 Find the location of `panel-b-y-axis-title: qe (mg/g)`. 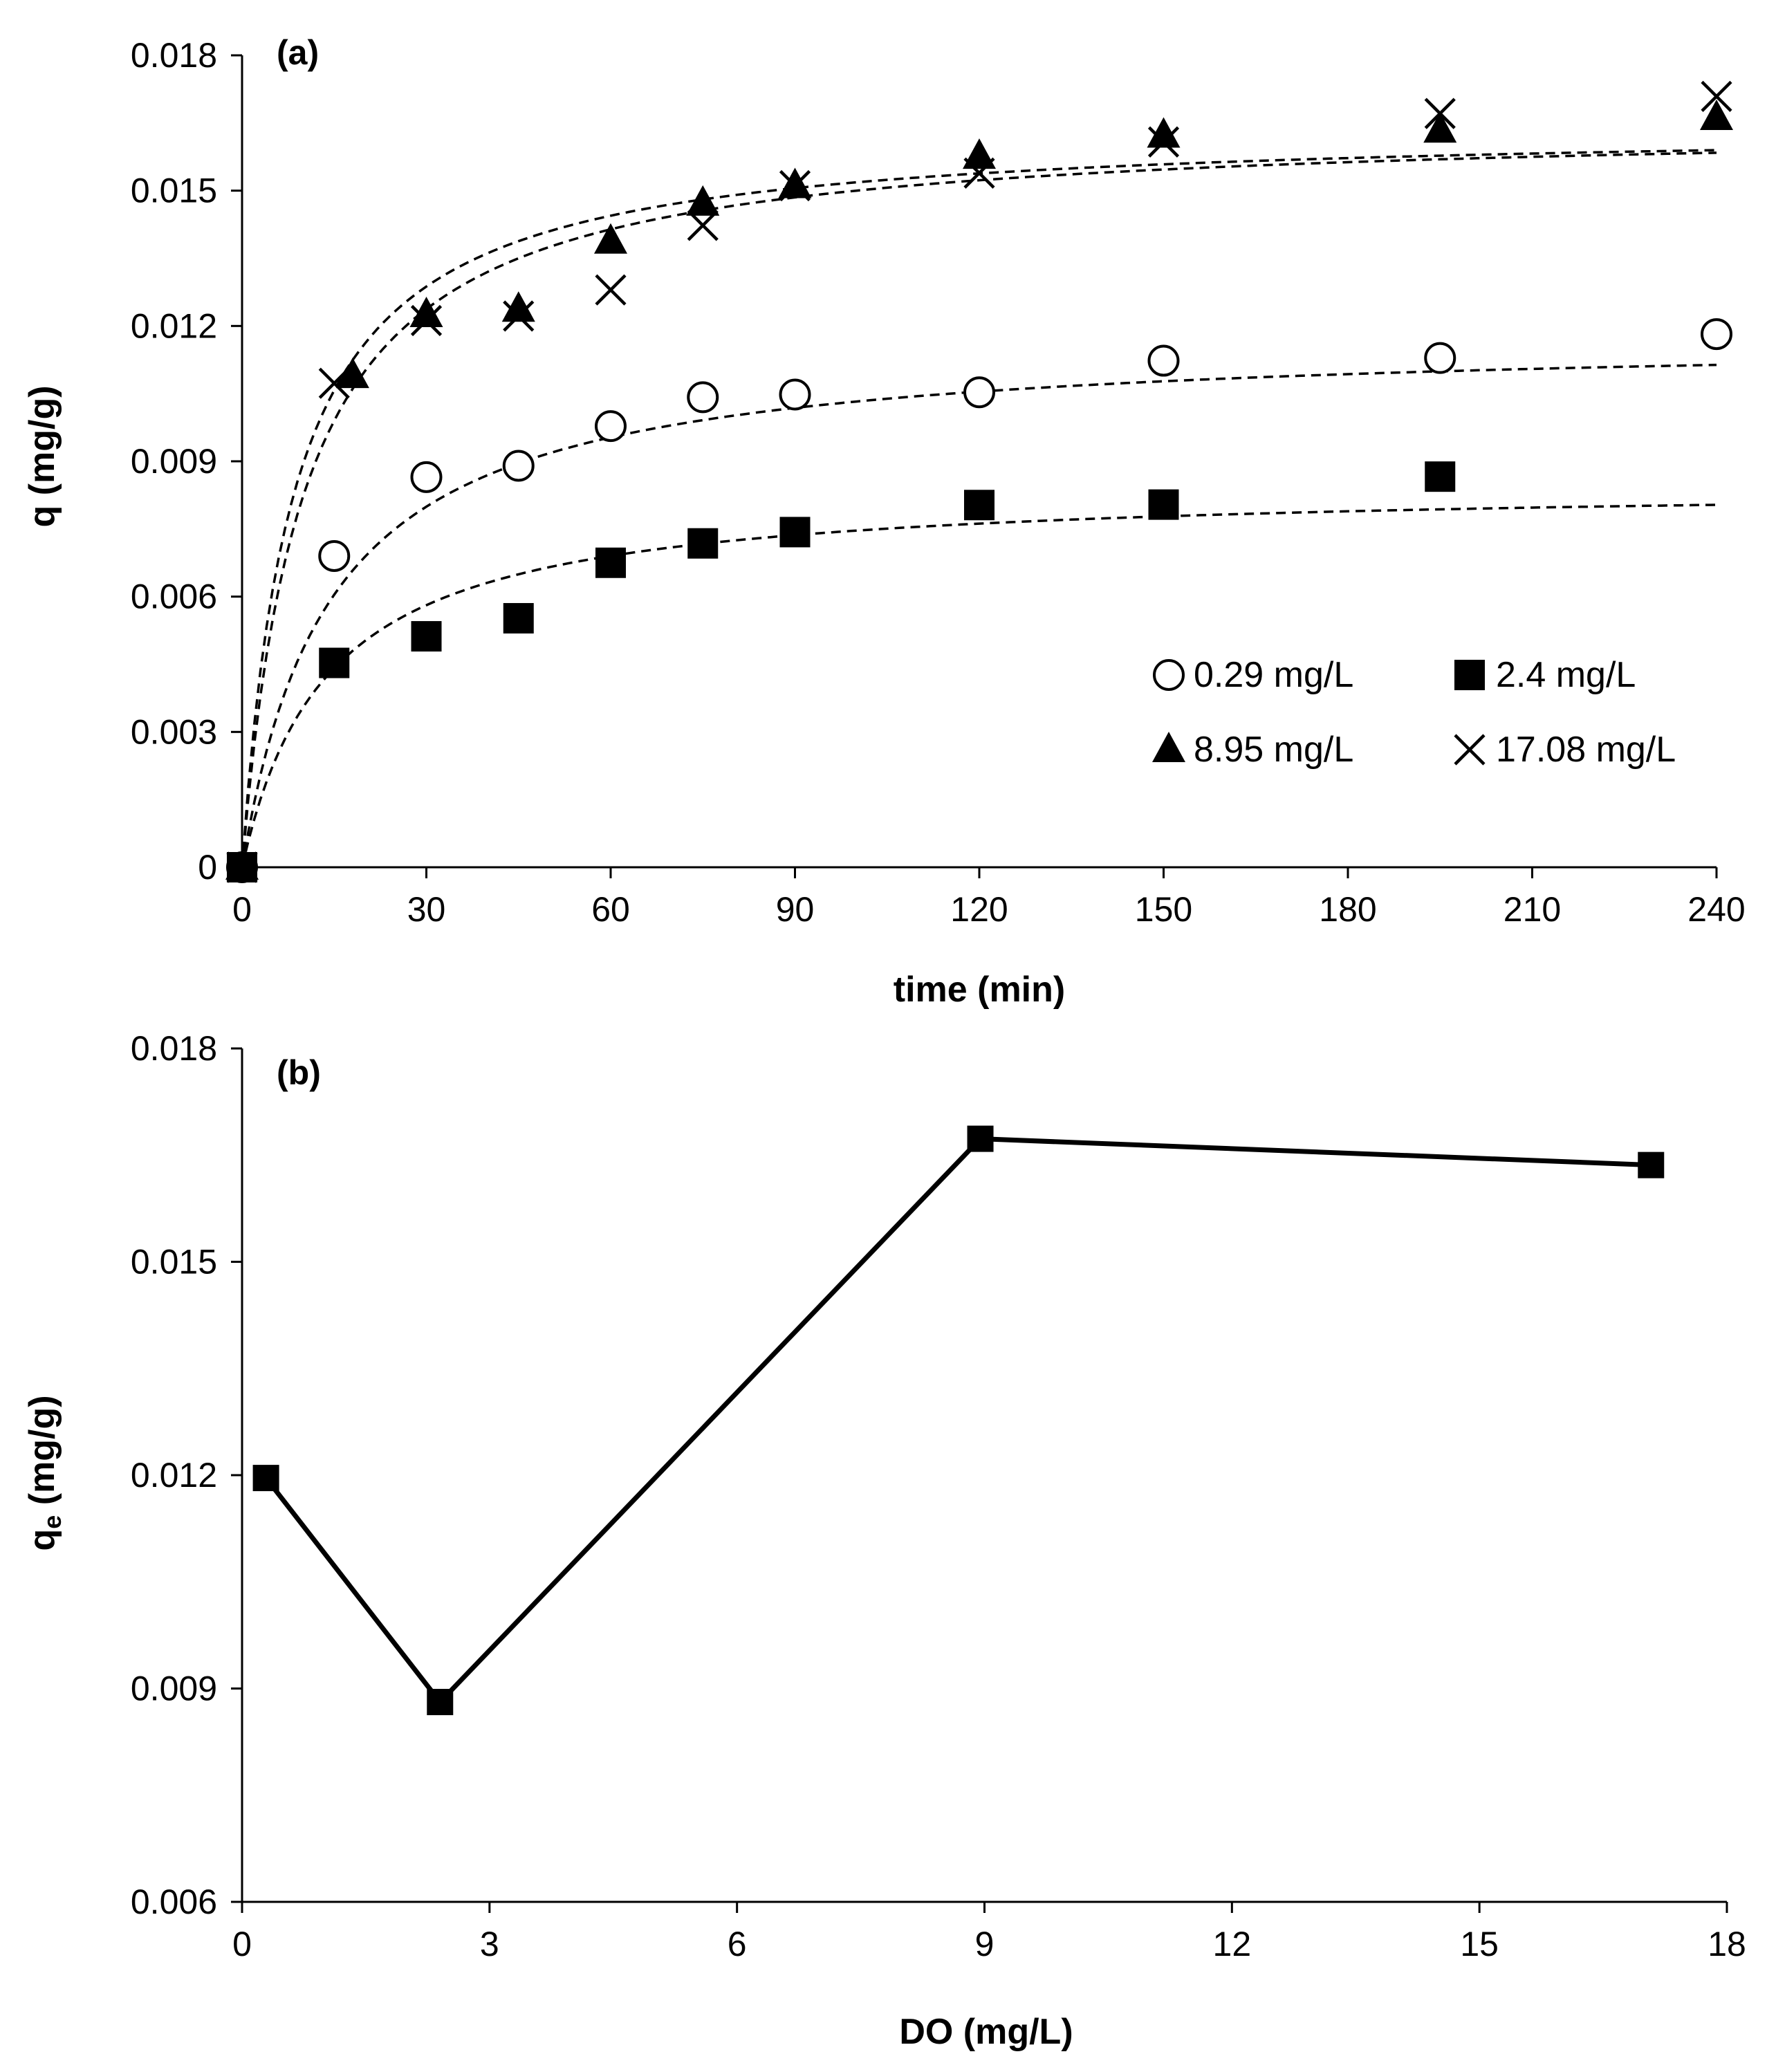

panel-b-y-axis-title: qe (mg/g) is located at coordinates (44, 1473).